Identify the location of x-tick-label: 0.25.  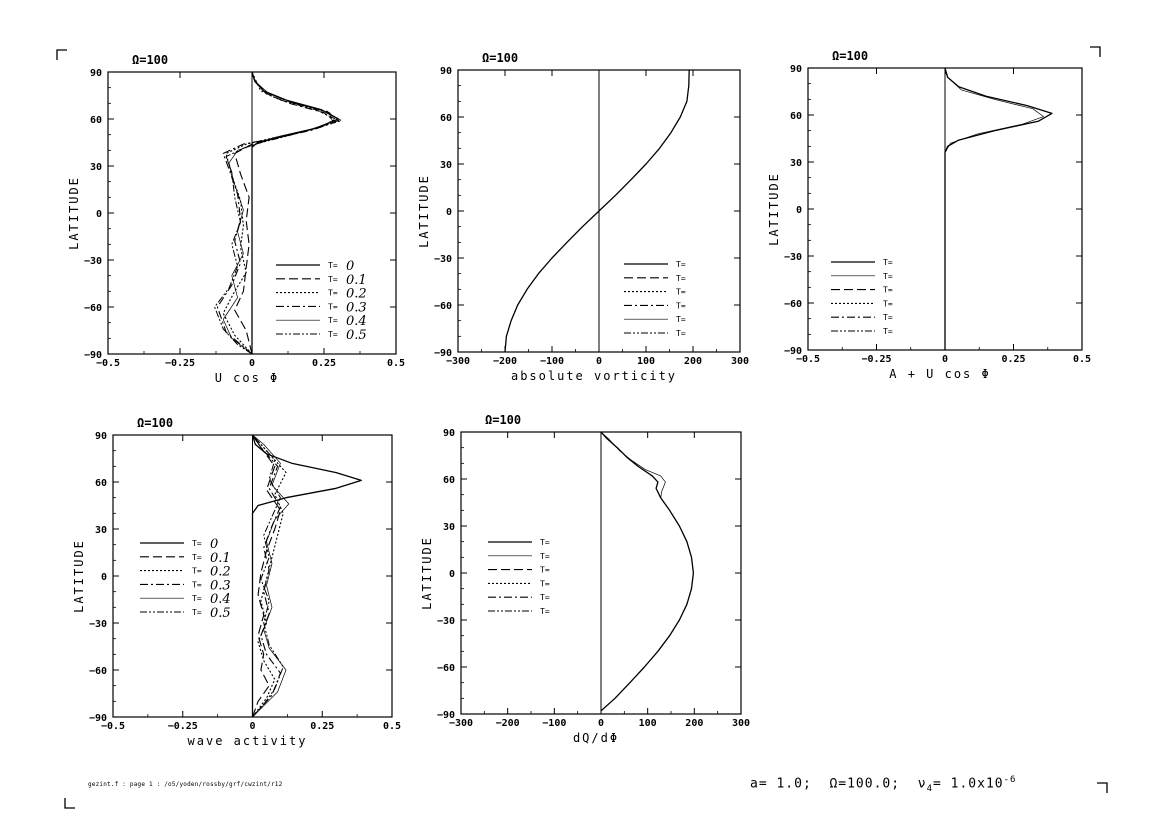
(324, 363).